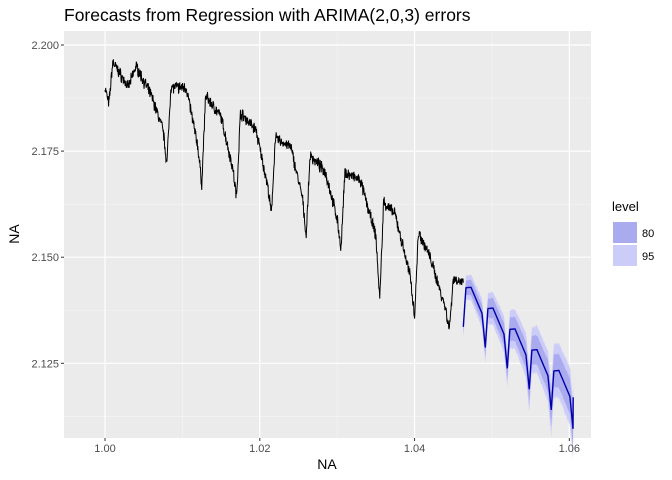 This screenshot has width=672, height=480. I want to click on y-axis-title: NA, so click(14, 234).